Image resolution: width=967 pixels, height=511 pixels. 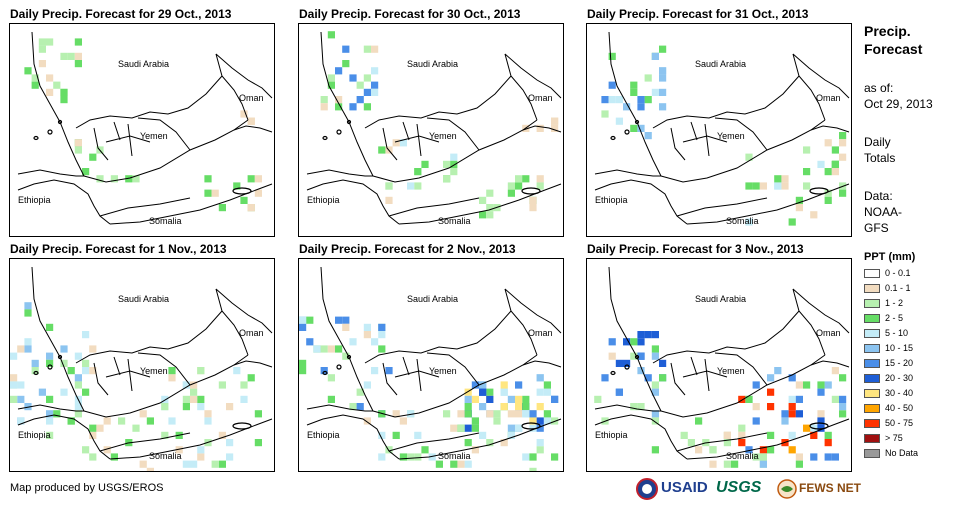 I want to click on label-ethiopia: Ethiopia, so click(x=611, y=435).